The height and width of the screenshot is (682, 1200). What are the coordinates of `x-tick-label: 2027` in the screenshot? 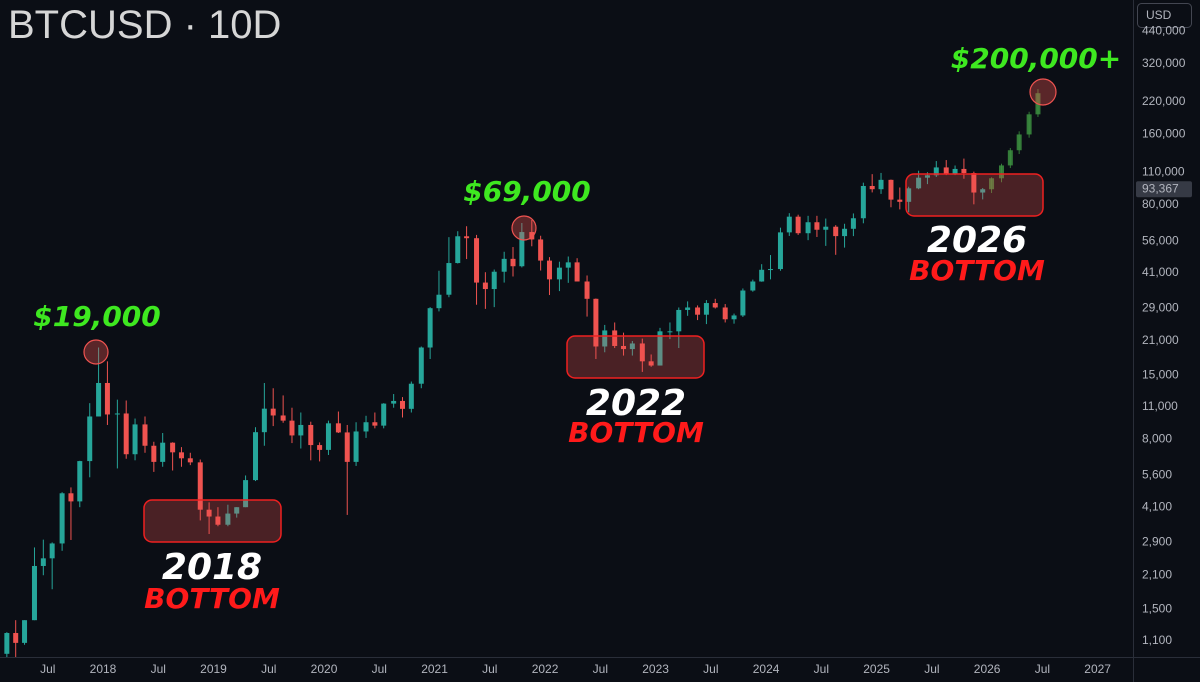 It's located at (1097, 669).